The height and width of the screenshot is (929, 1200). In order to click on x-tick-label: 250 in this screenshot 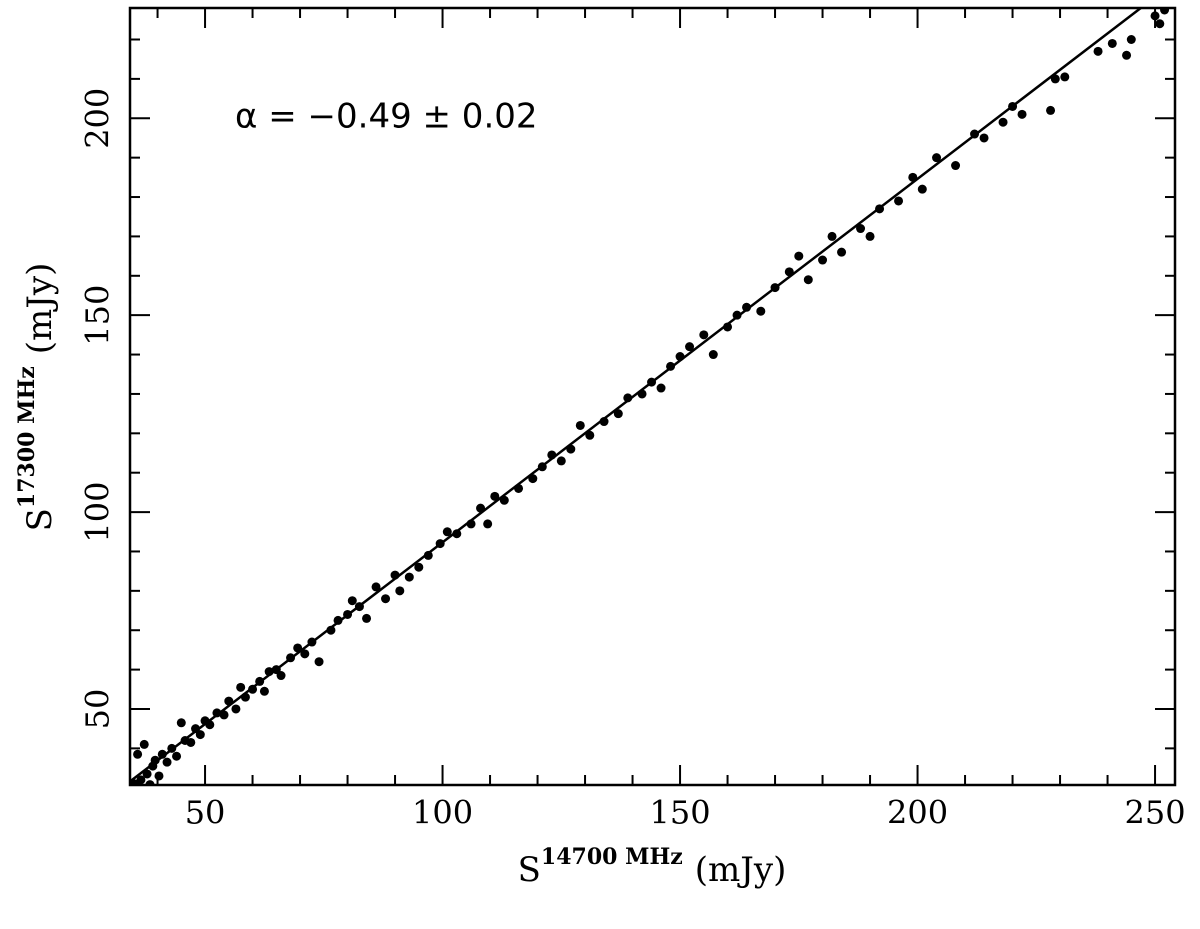, I will do `click(1155, 813)`.